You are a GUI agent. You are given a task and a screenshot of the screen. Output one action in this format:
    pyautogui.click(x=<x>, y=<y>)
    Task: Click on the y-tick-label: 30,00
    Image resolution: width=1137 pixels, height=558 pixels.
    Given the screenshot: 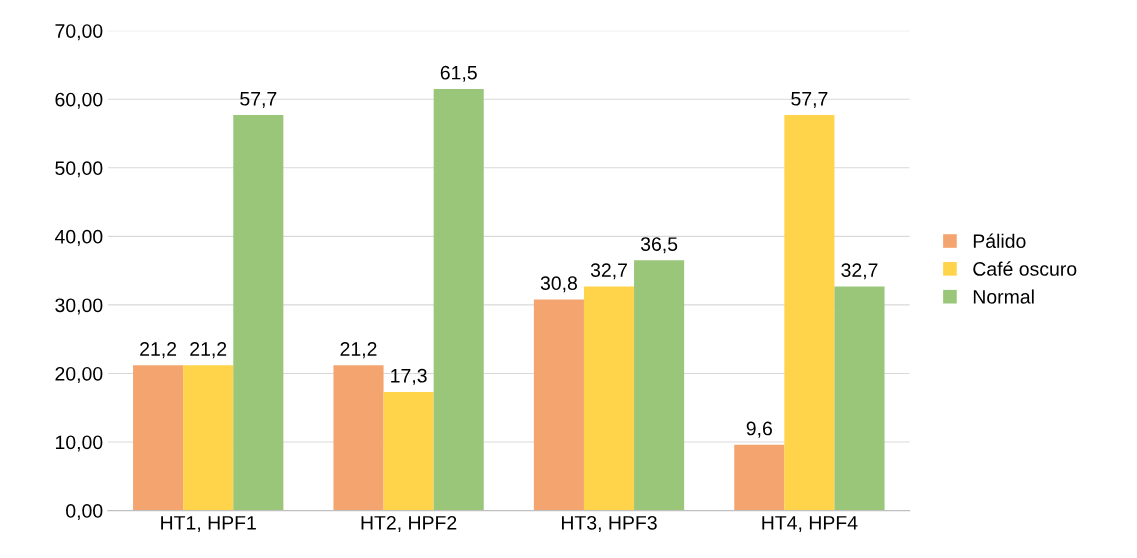 What is the action you would take?
    pyautogui.click(x=79, y=306)
    